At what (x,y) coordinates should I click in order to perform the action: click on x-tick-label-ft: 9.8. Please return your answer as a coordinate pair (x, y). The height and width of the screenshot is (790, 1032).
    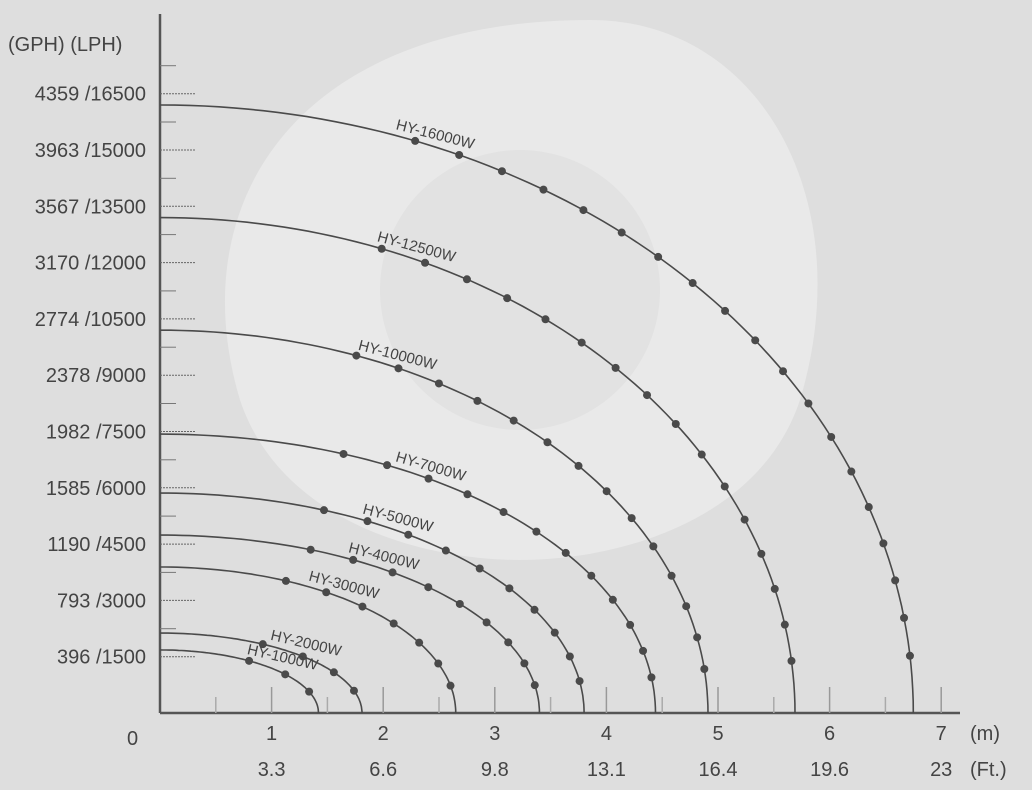
    Looking at the image, I should click on (495, 770).